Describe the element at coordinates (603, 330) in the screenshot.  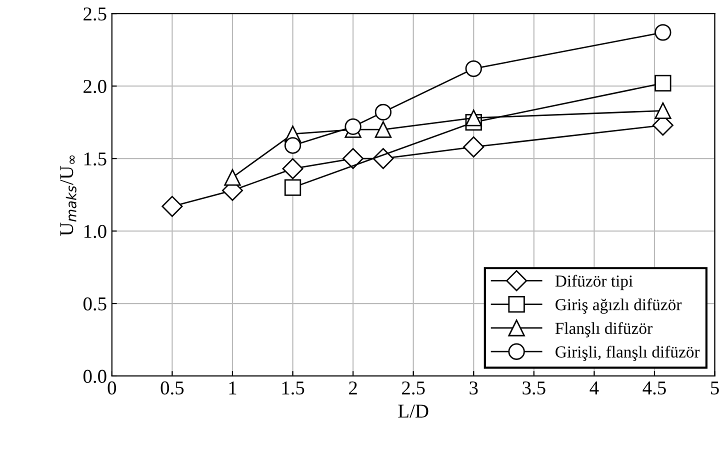
I see `legend-label: Flanşlı difüzör` at that location.